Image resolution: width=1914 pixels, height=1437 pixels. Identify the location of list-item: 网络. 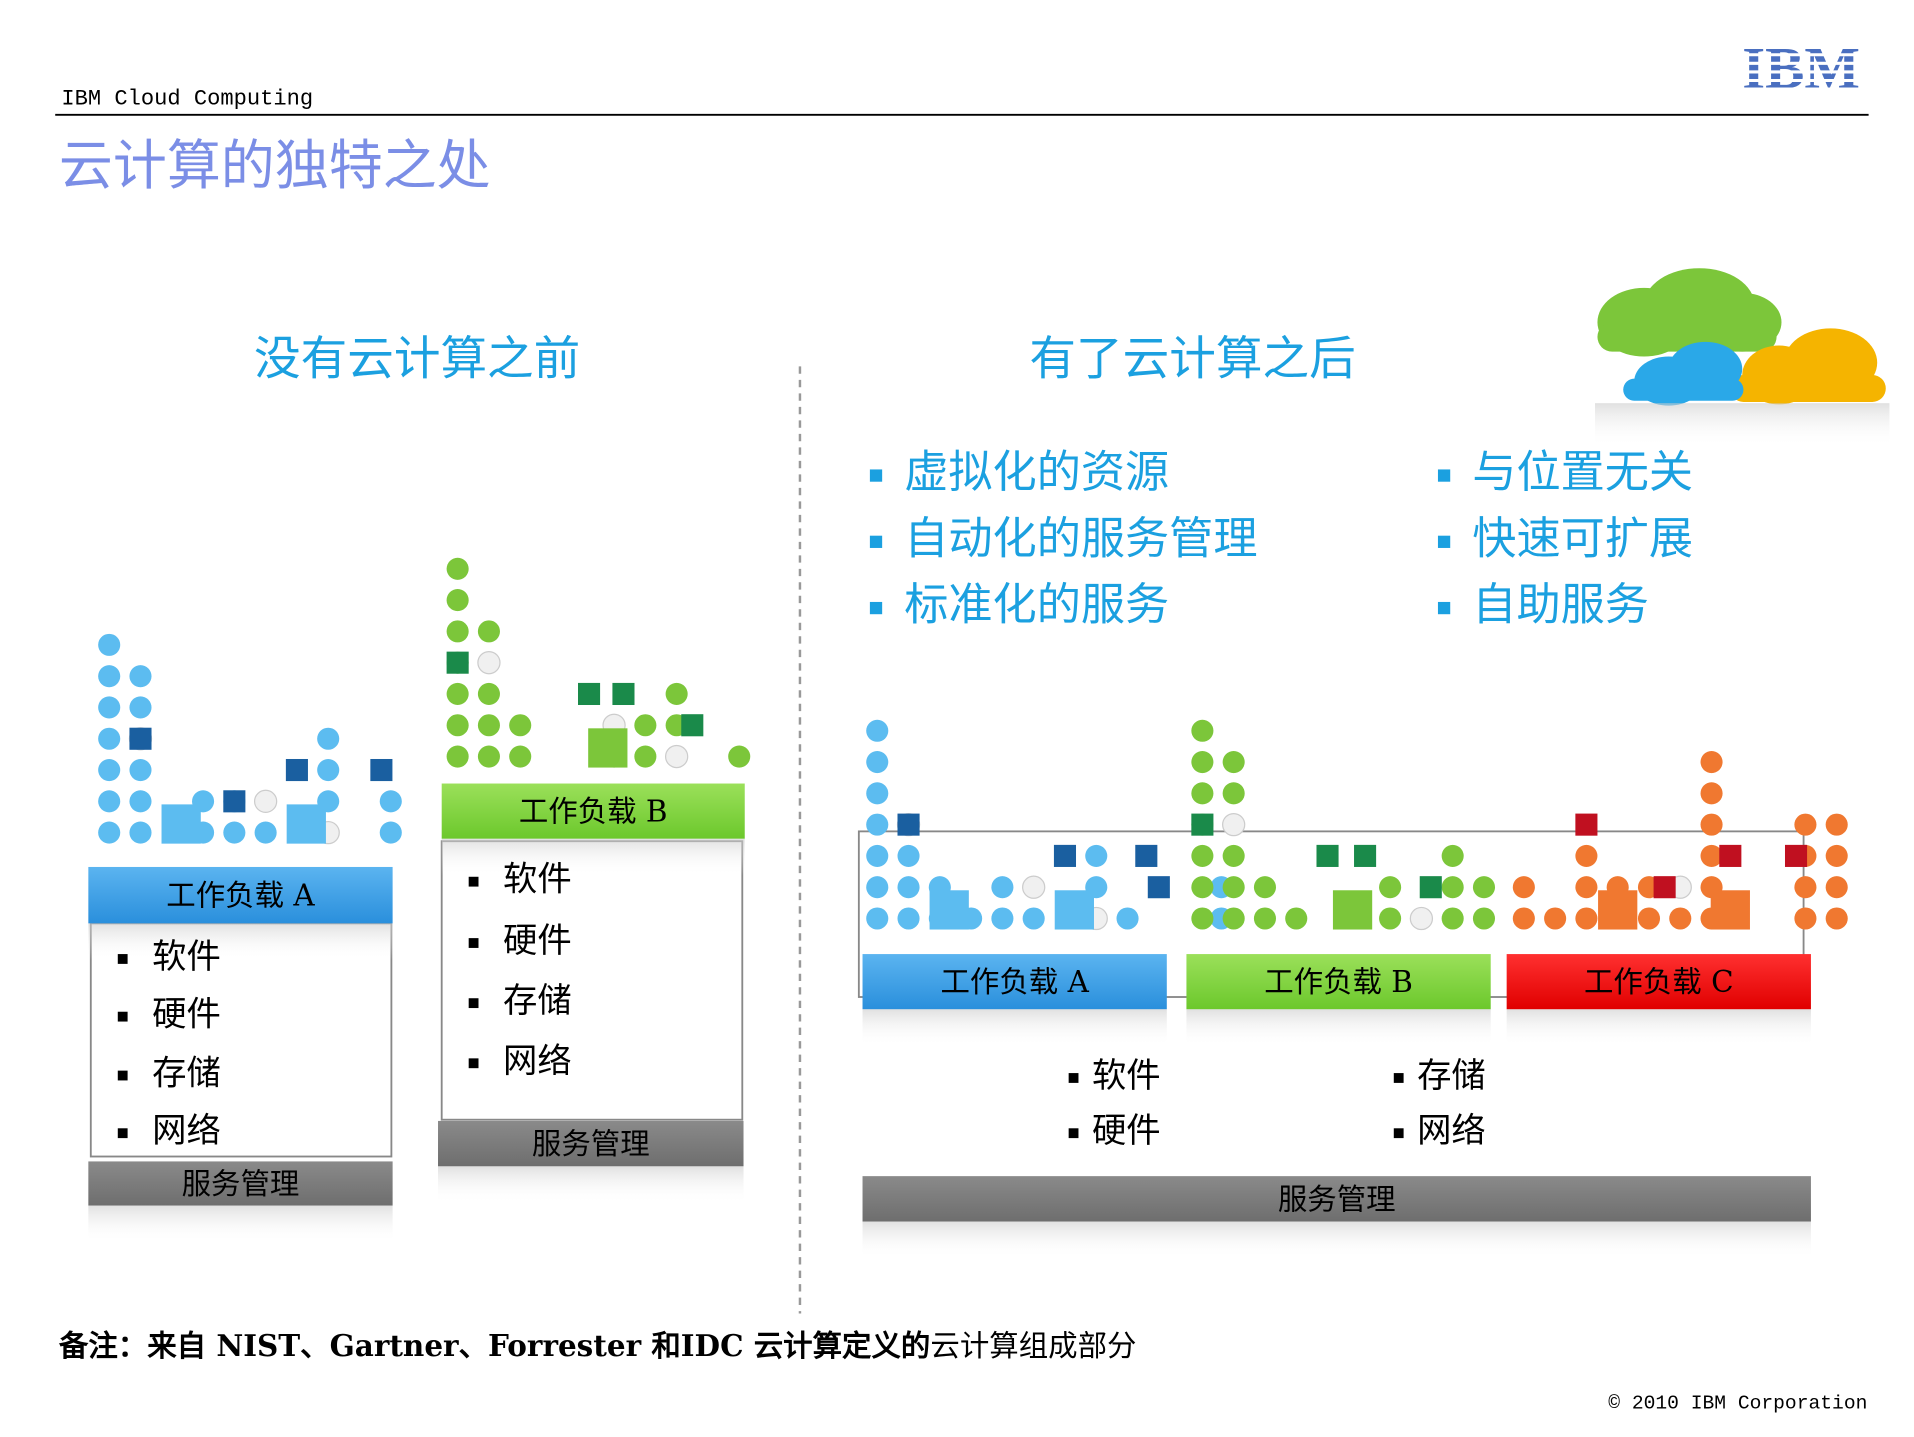
(1451, 1131).